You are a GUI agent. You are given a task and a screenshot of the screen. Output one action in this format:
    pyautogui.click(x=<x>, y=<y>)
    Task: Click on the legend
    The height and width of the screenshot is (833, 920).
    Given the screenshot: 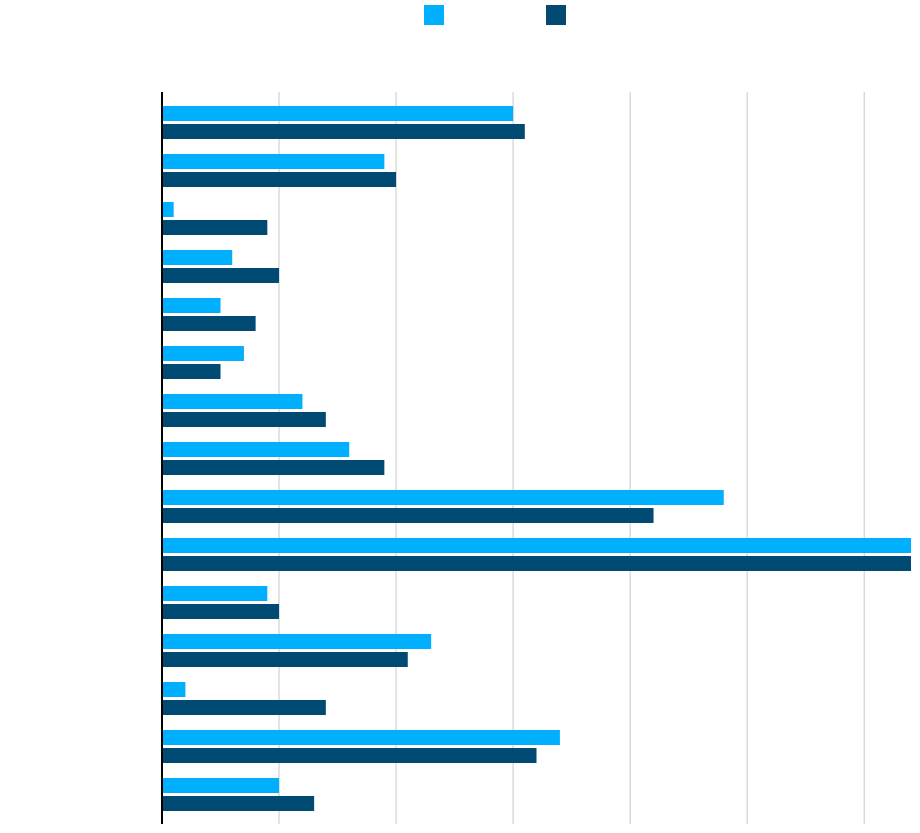 What is the action you would take?
    pyautogui.click(x=498, y=15)
    